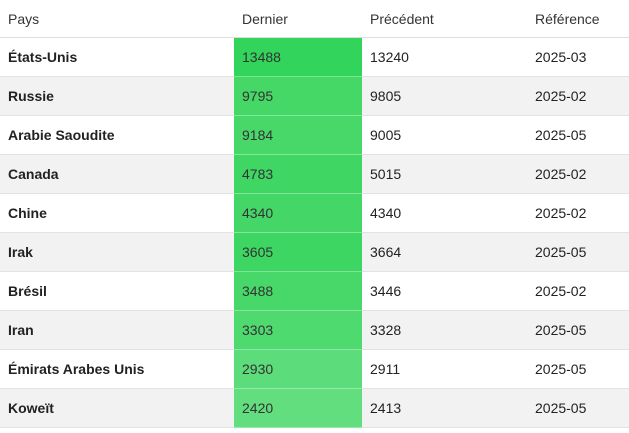 The height and width of the screenshot is (433, 629). Describe the element at coordinates (117, 19) in the screenshot. I see `header-country: Pays` at that location.